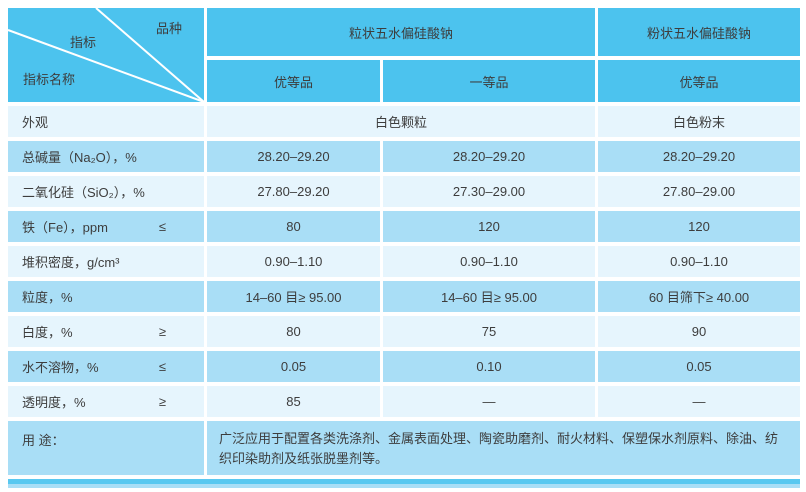 The image size is (806, 492). Describe the element at coordinates (83, 192) in the screenshot. I see `row-label-text: 二氧化硅（SiO₂），%` at that location.